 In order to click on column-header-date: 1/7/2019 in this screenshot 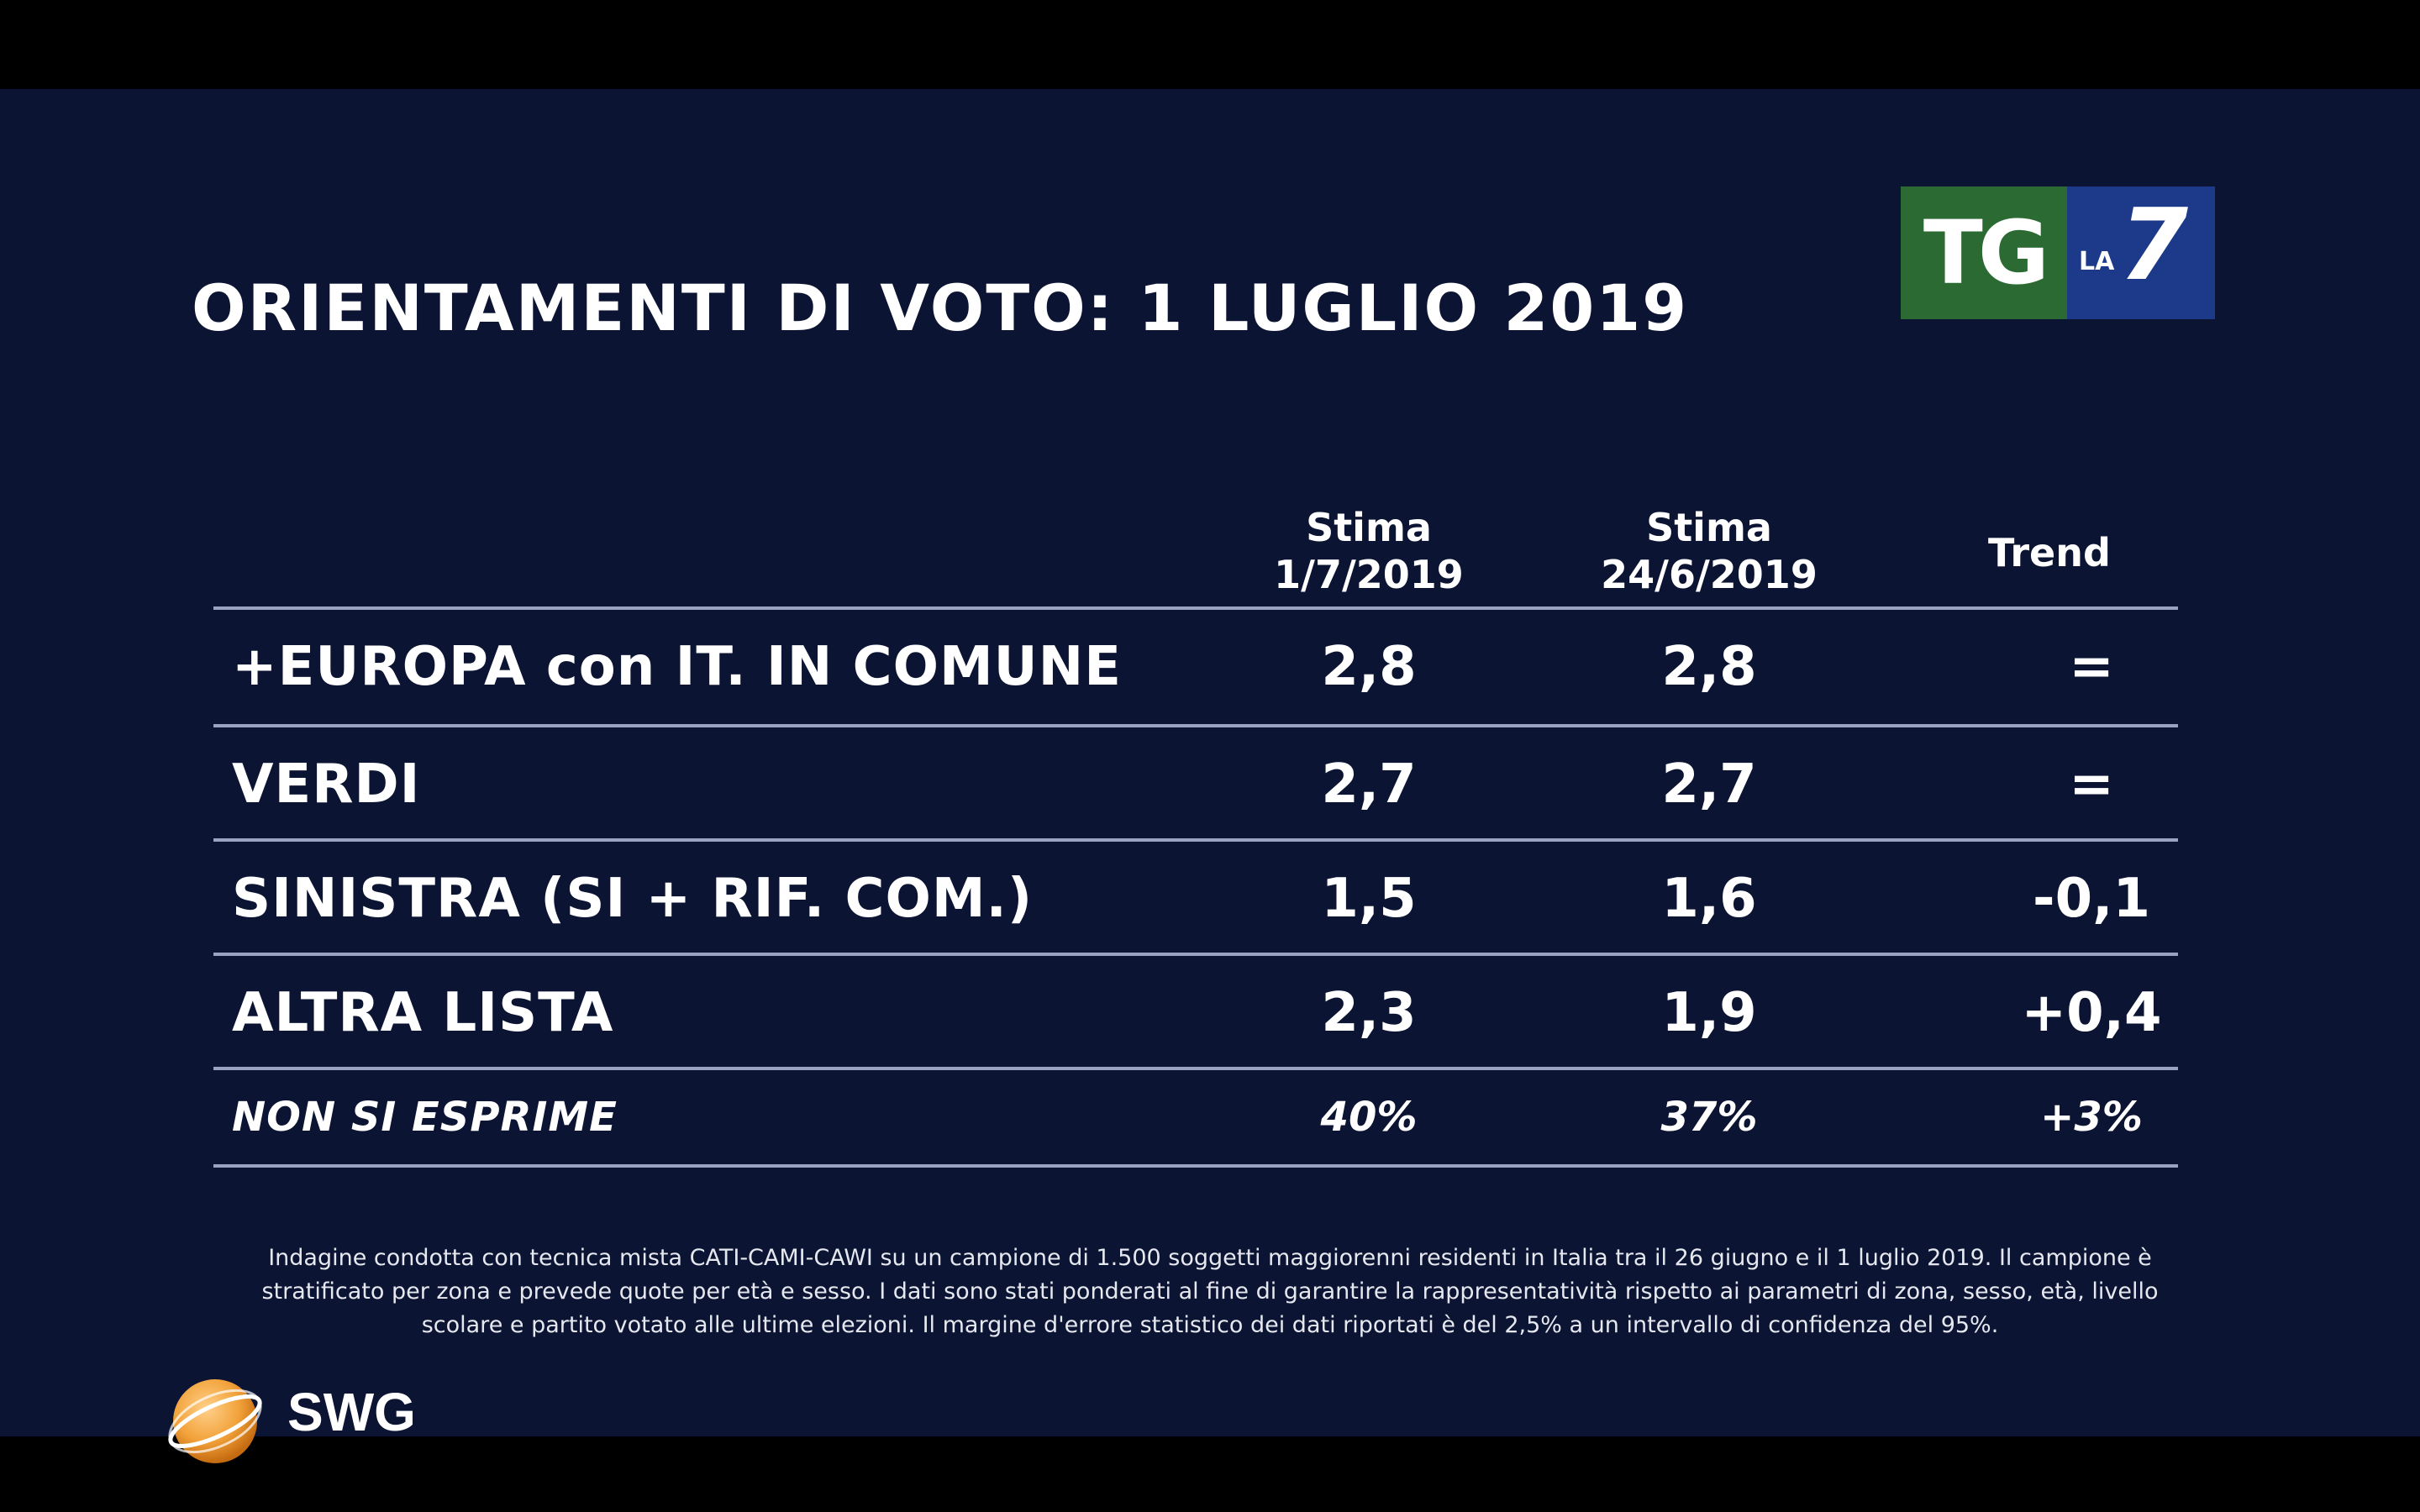, I will do `click(1369, 574)`.